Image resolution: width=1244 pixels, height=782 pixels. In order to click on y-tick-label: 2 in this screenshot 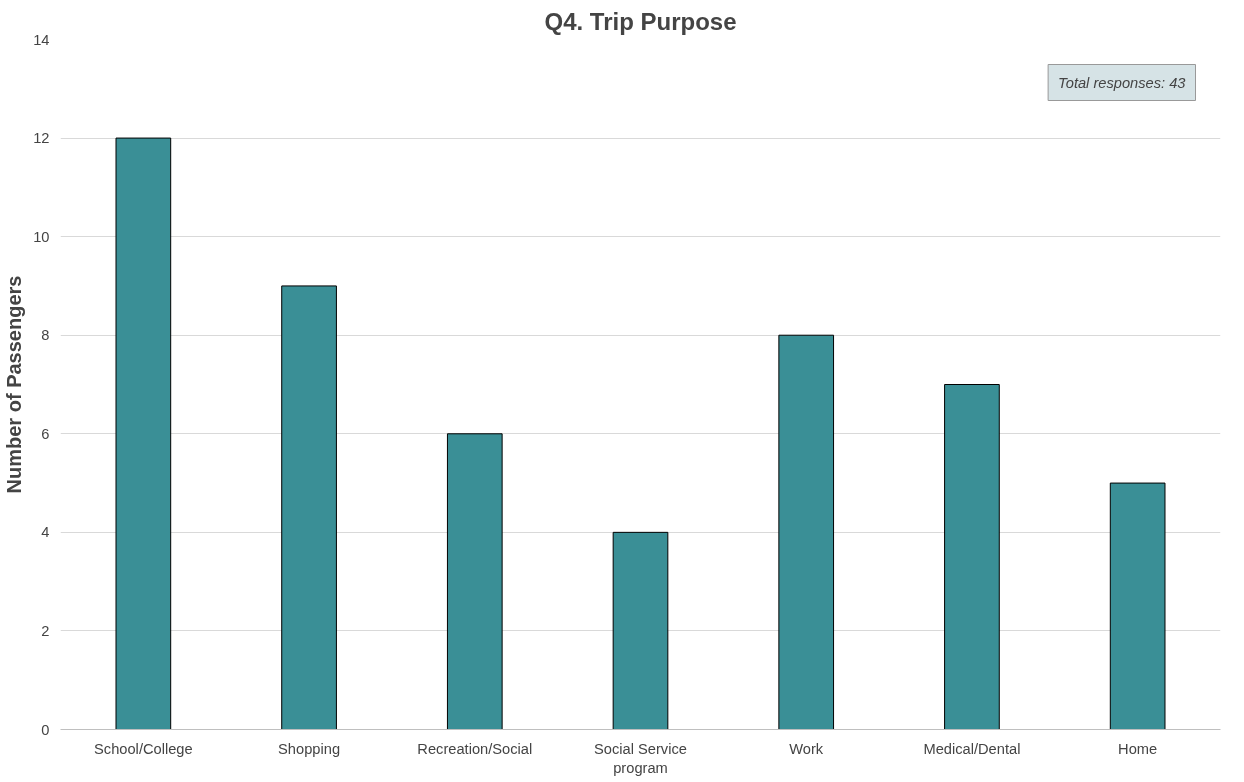, I will do `click(45, 630)`.